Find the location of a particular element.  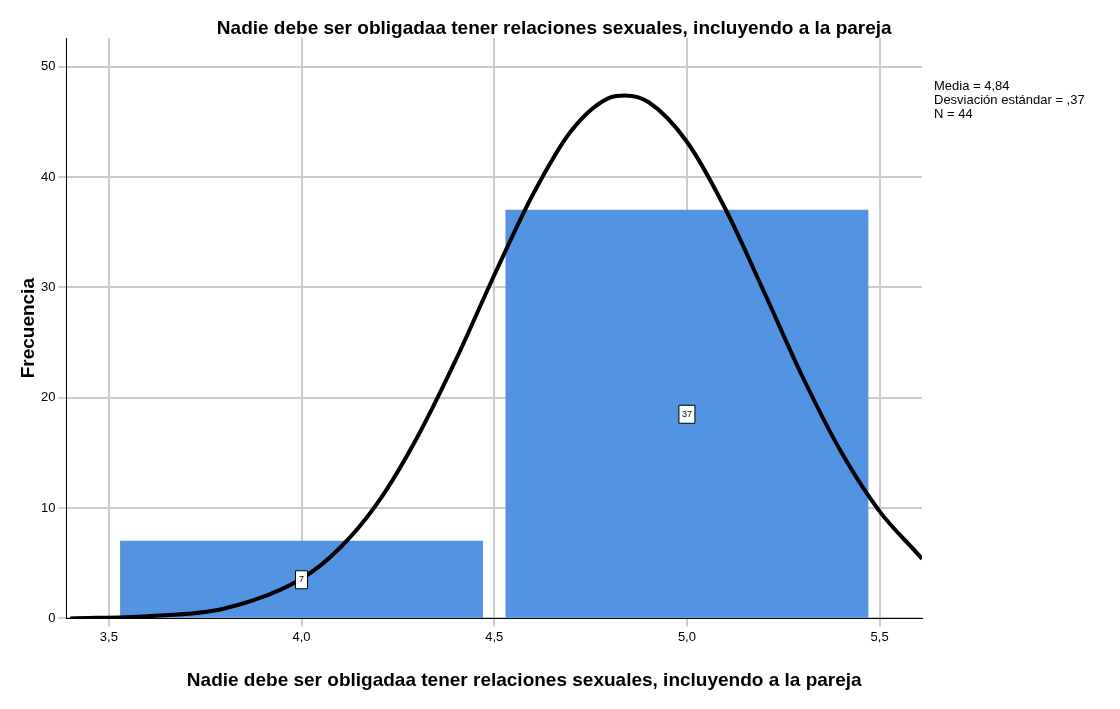

y-tick-label: 30 is located at coordinates (48, 286).